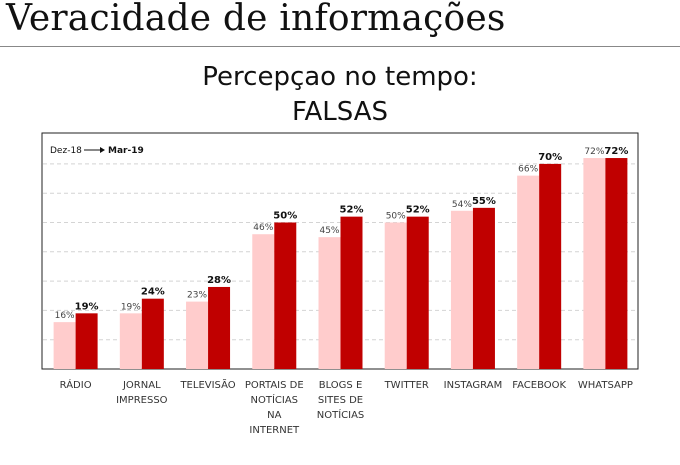 This screenshot has height=465, width=680. Describe the element at coordinates (329, 231) in the screenshot. I see `value-label-dez-18: 45%` at that location.